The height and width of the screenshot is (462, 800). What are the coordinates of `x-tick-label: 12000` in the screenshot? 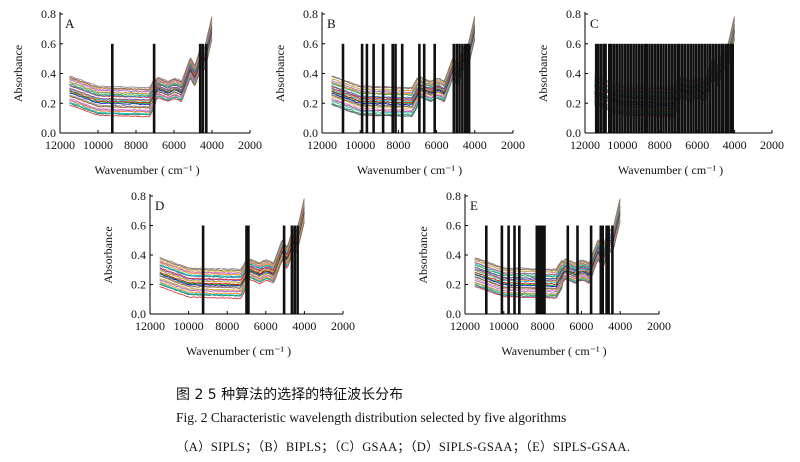 It's located at (585, 145).